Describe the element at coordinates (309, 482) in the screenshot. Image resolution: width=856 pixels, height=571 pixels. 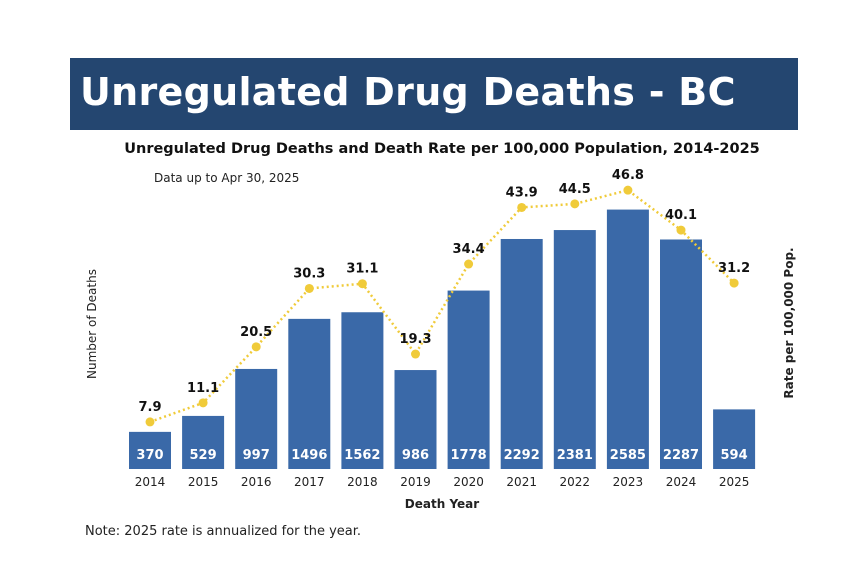
I see `x-tick-label: 2017` at that location.